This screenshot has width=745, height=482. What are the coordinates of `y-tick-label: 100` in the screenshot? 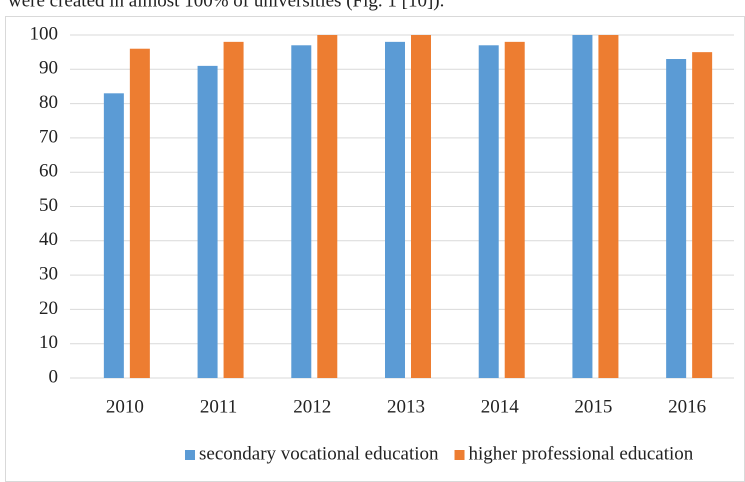 It's located at (44, 33).